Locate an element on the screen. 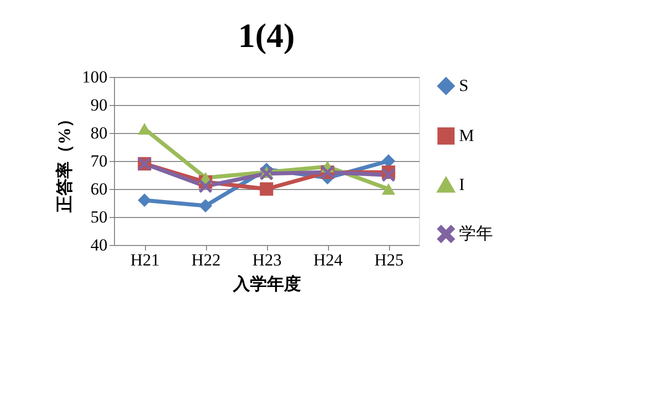  chart-title: 1(4) is located at coordinates (266, 36).